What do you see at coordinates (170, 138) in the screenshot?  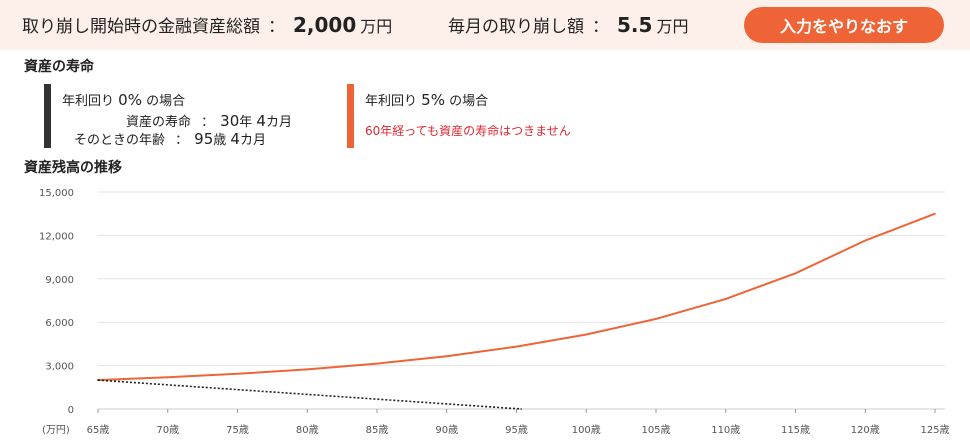 I see `scenario-0-age: そのときの年齢 ： 95歳 4カ月` at bounding box center [170, 138].